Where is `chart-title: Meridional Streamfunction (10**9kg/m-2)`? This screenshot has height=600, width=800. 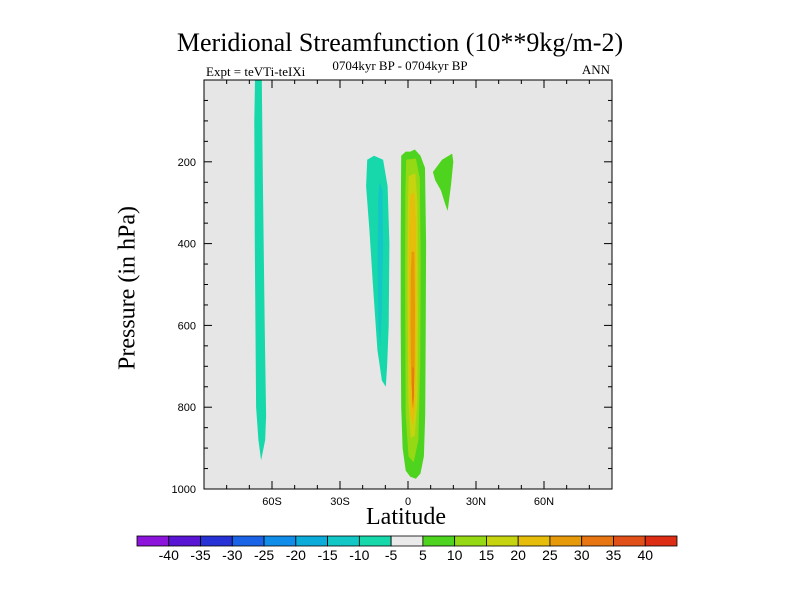
chart-title: Meridional Streamfunction (10**9kg/m-2) is located at coordinates (400, 42).